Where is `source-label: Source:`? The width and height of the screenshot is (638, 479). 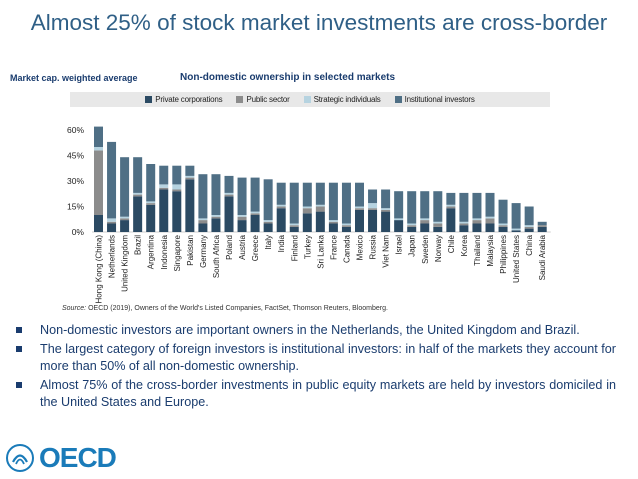
source-label: Source: is located at coordinates (74, 308).